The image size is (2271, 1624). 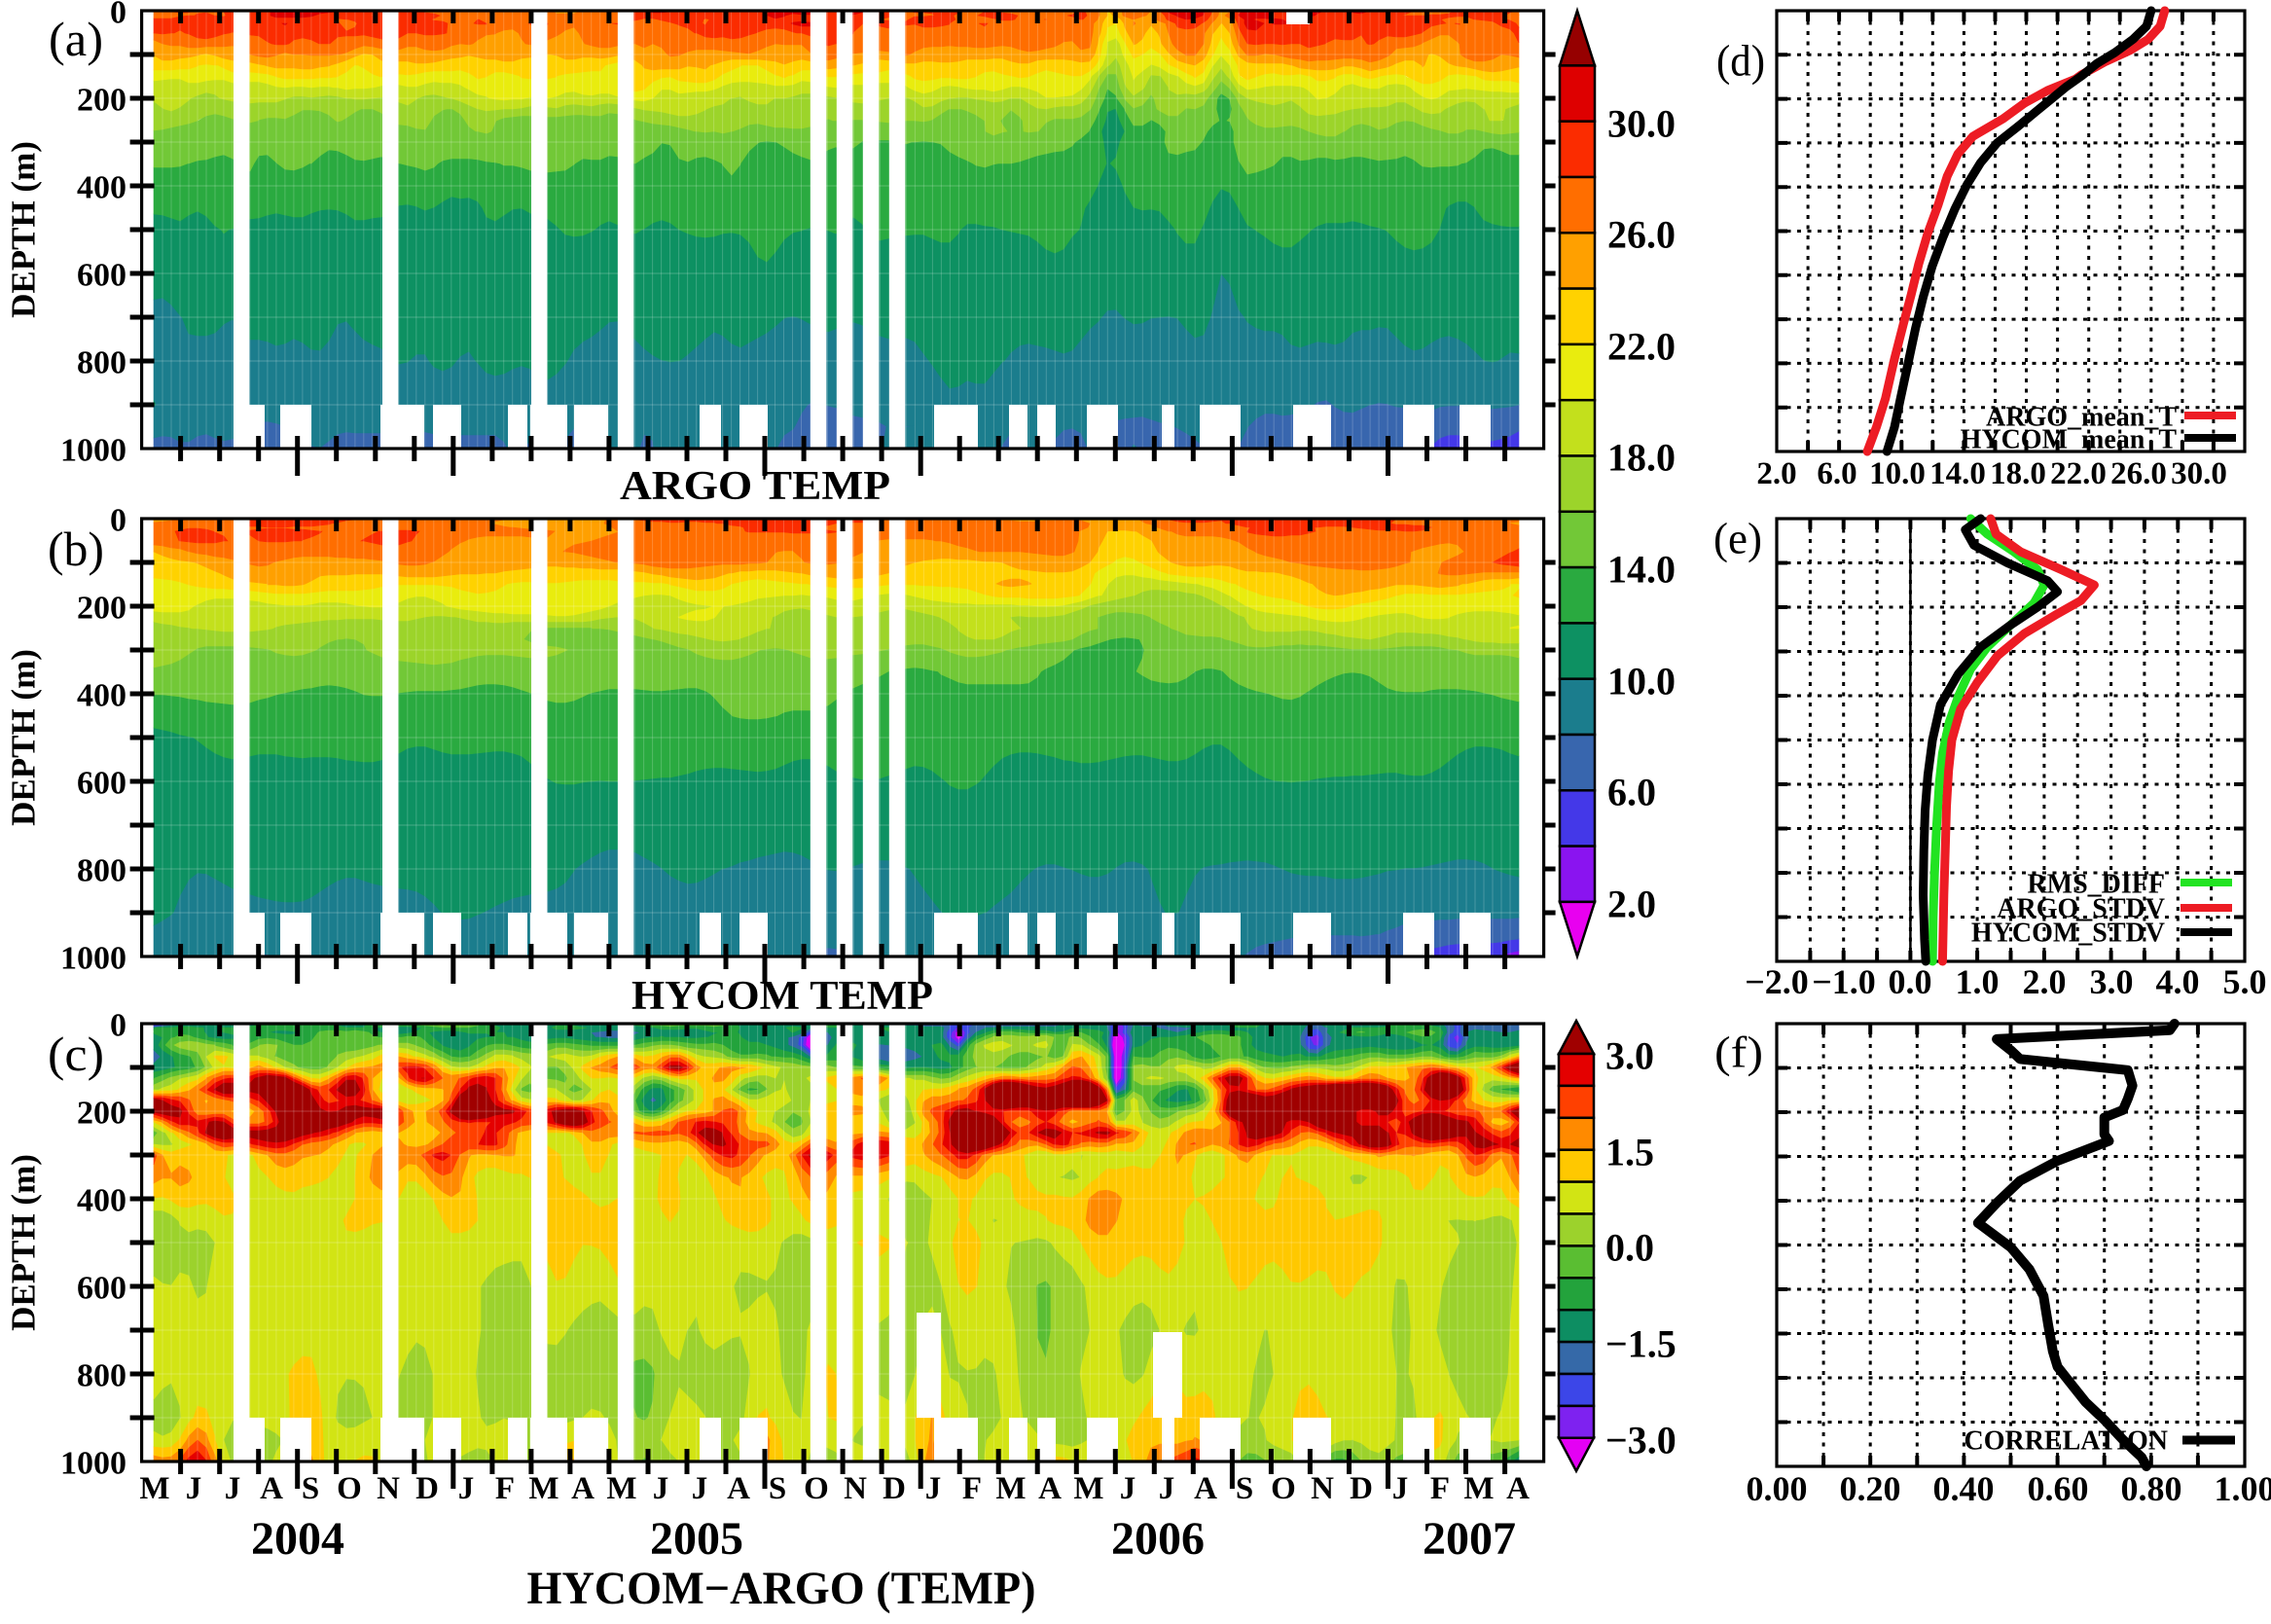 What do you see at coordinates (781, 1588) in the screenshot?
I see `svg-text: HYCOM−ARGO (TEMP)` at bounding box center [781, 1588].